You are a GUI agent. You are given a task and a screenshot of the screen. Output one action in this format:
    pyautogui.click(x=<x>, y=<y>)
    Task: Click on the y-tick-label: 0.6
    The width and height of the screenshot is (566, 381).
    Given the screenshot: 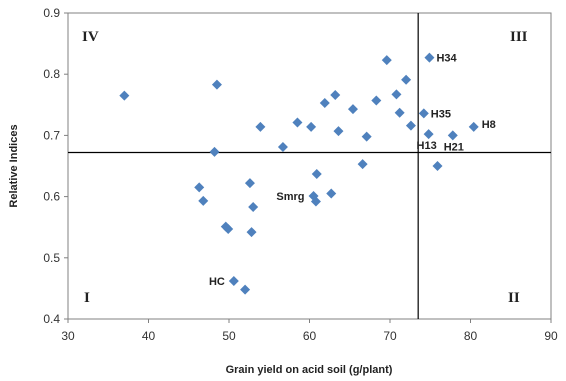 What is the action you would take?
    pyautogui.click(x=51, y=197)
    